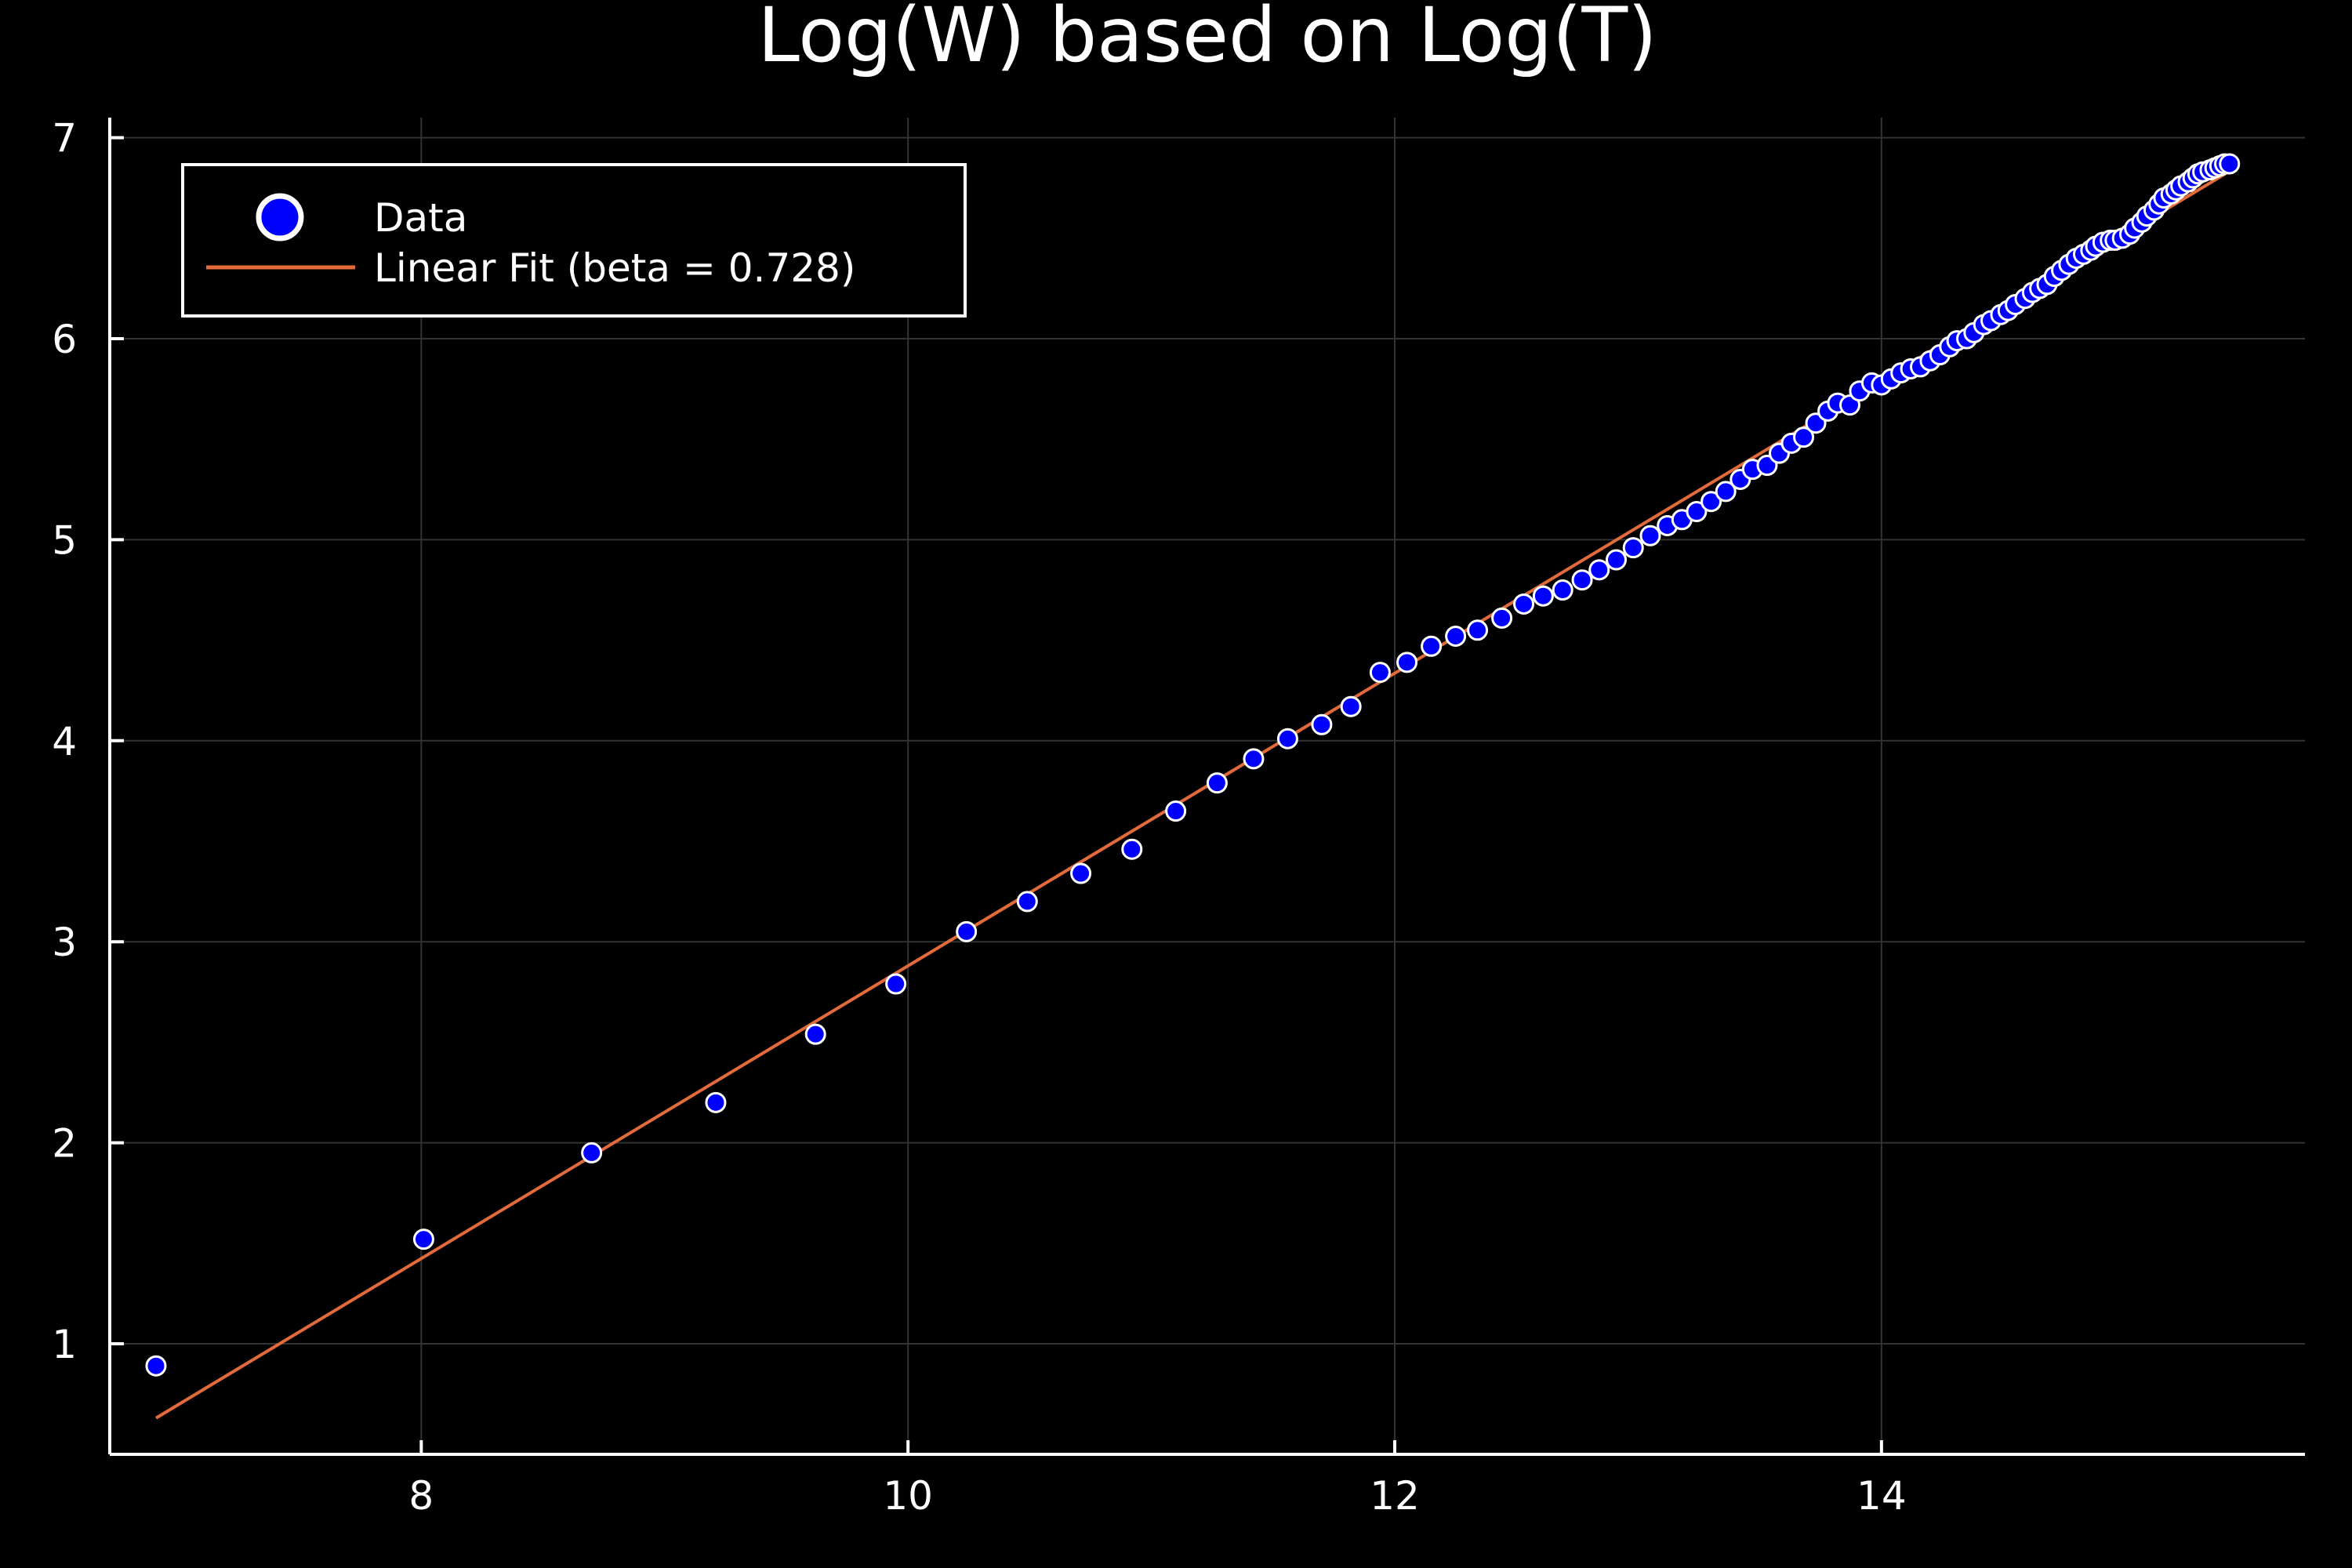 The image size is (2352, 1568). What do you see at coordinates (1395, 1496) in the screenshot?
I see `x-tick-label: 12` at bounding box center [1395, 1496].